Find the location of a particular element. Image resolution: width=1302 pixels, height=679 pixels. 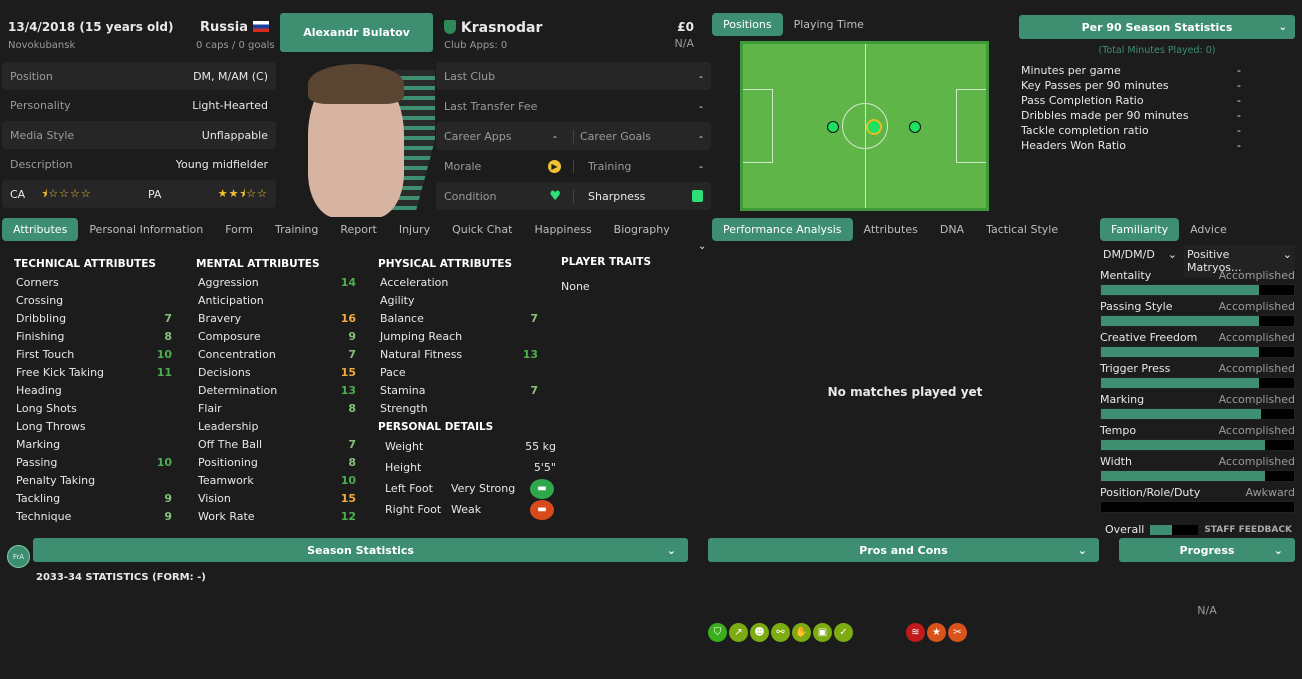

tab-biography: Biography is located at coordinates (641, 229).